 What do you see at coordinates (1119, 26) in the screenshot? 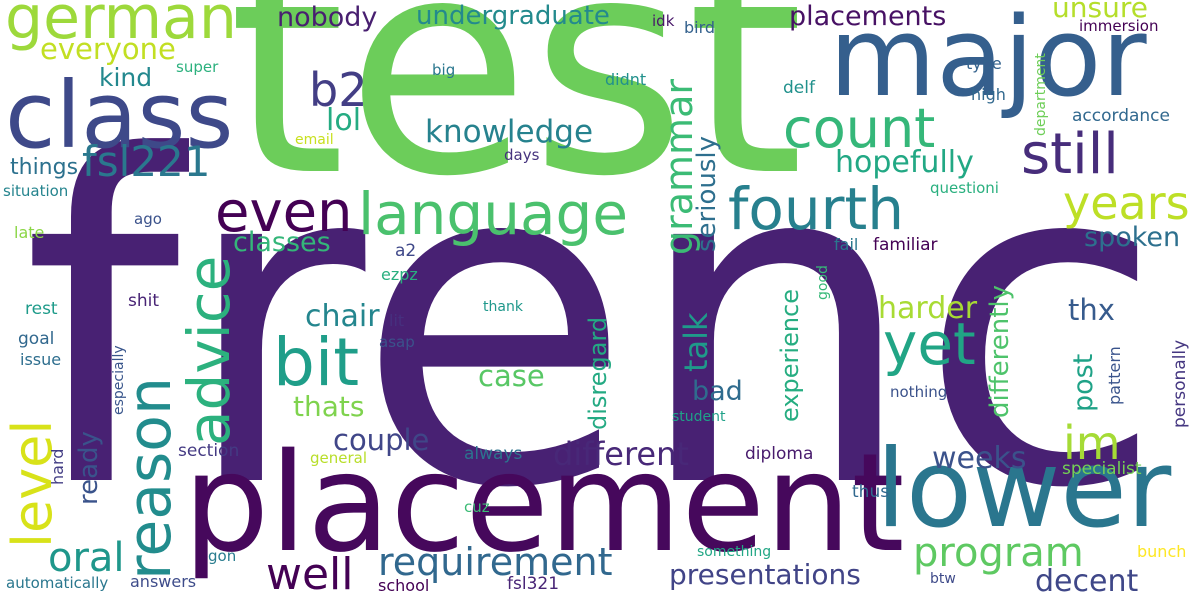
I see `word-immersion: immersion` at bounding box center [1119, 26].